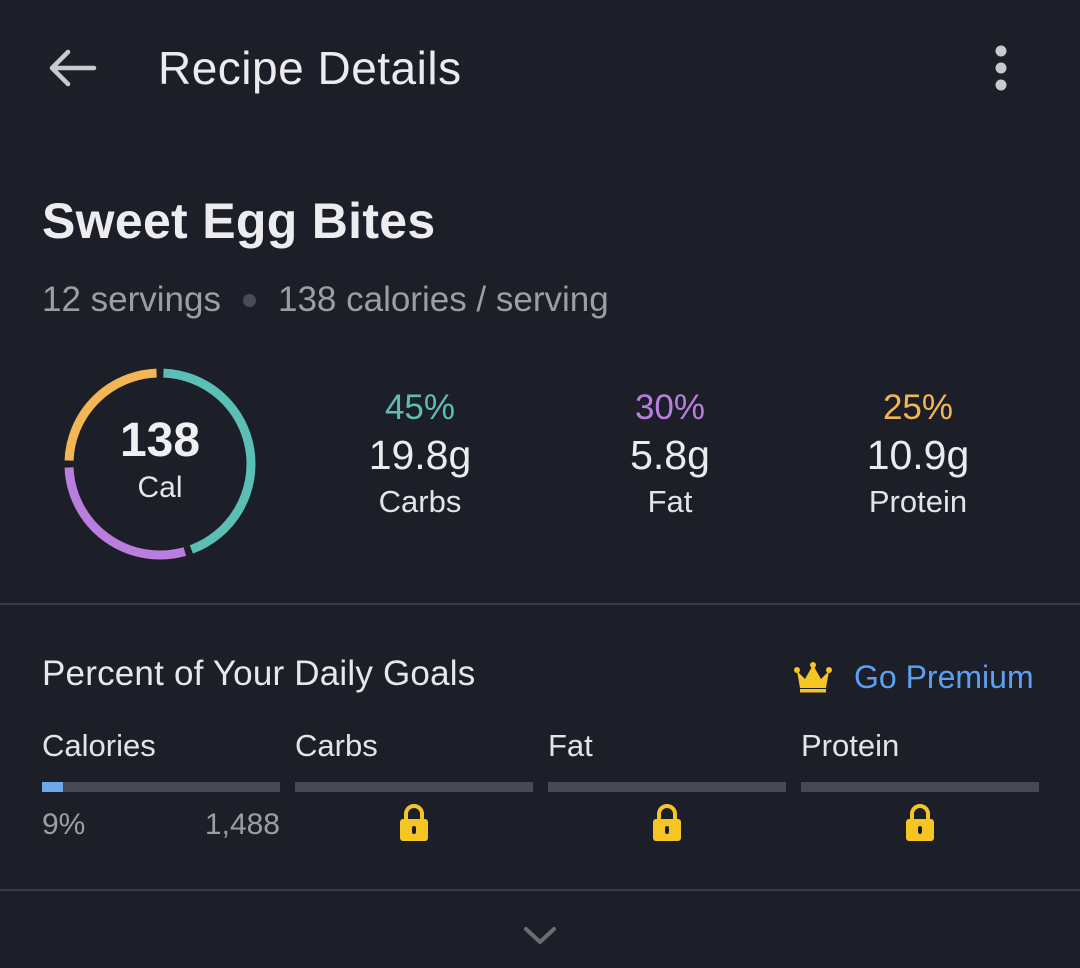 The height and width of the screenshot is (968, 1080). I want to click on macro-fat: 30% 5.8g Fat, so click(670, 455).